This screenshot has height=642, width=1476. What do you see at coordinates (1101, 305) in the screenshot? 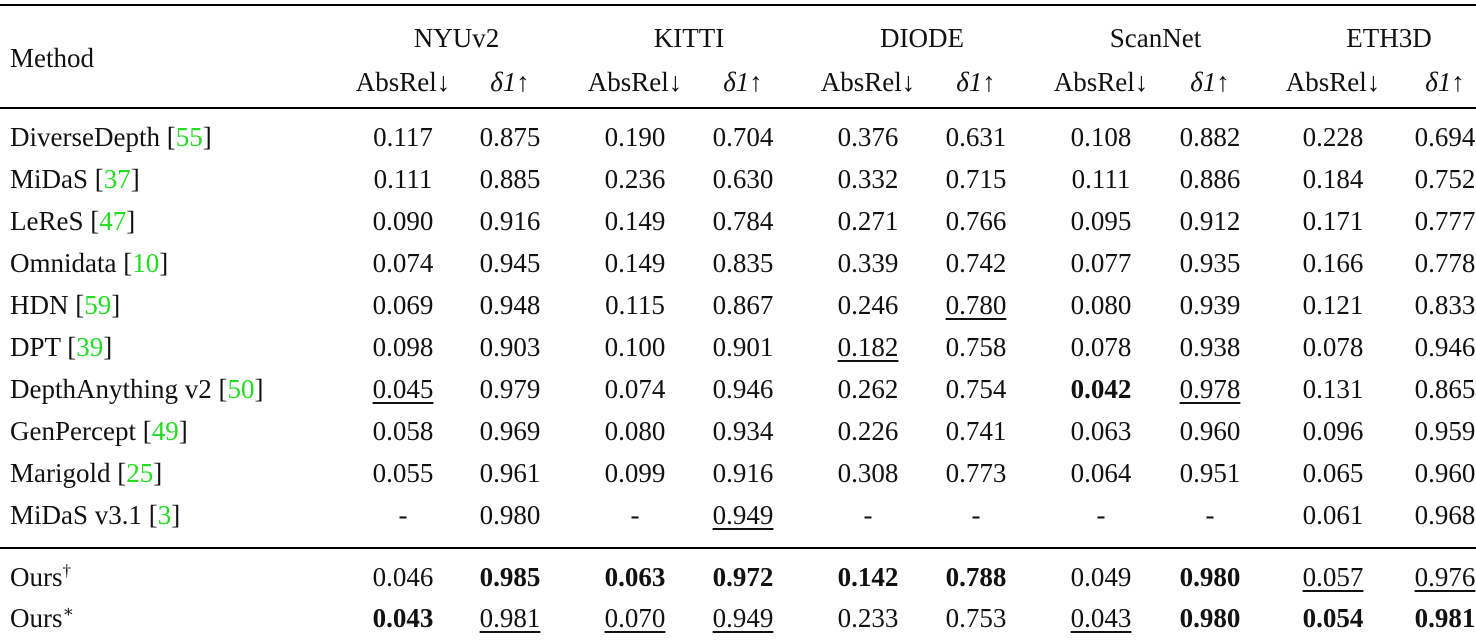
I see `cell: 0.080` at bounding box center [1101, 305].